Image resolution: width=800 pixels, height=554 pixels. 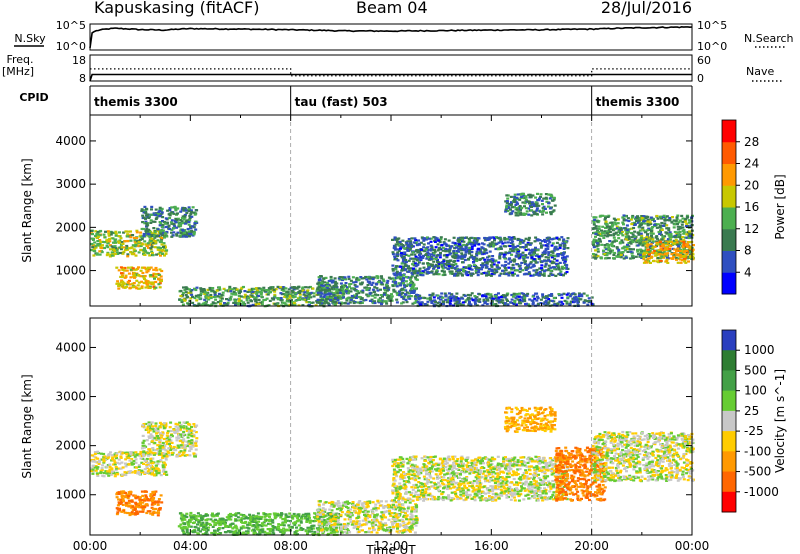 What do you see at coordinates (712, 25) in the screenshot?
I see `noise-right-tick-top: 10^5` at bounding box center [712, 25].